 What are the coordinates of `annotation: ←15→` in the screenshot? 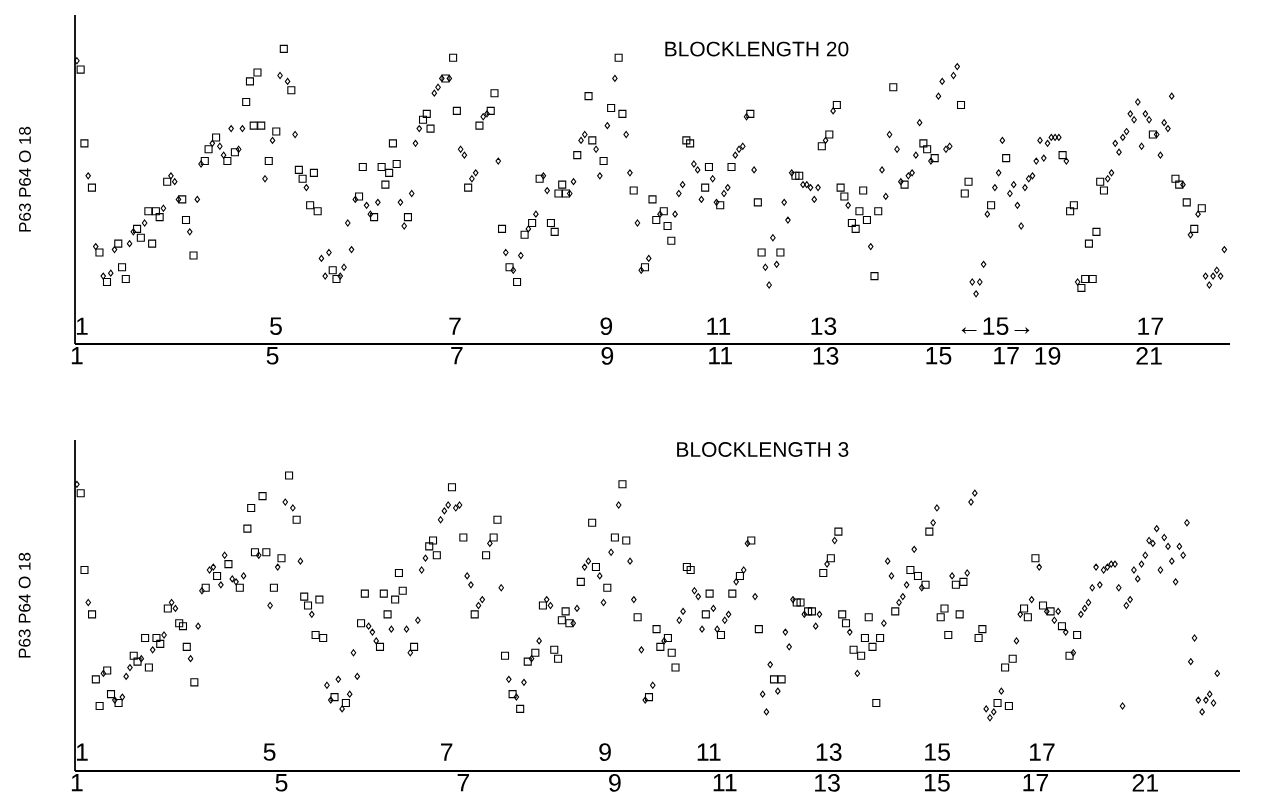 It's located at (995, 326).